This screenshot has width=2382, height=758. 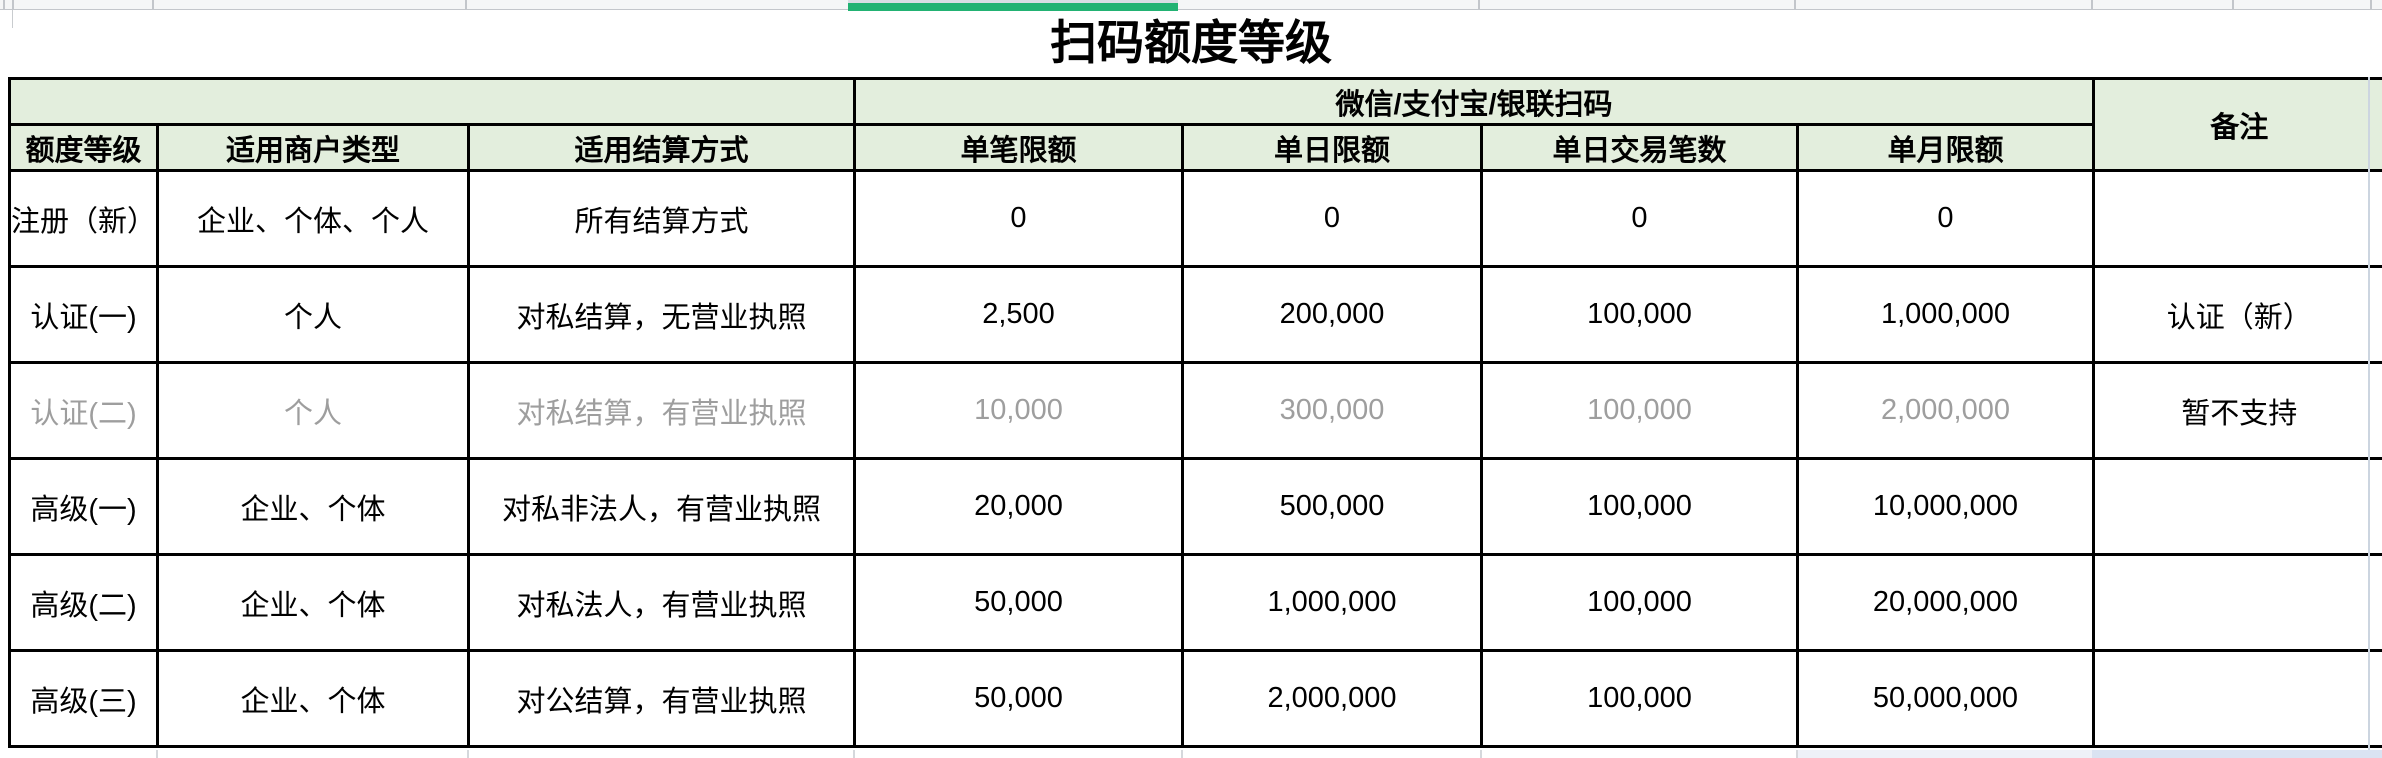 I want to click on cell-remark: 认证（新）, so click(x=2237, y=314).